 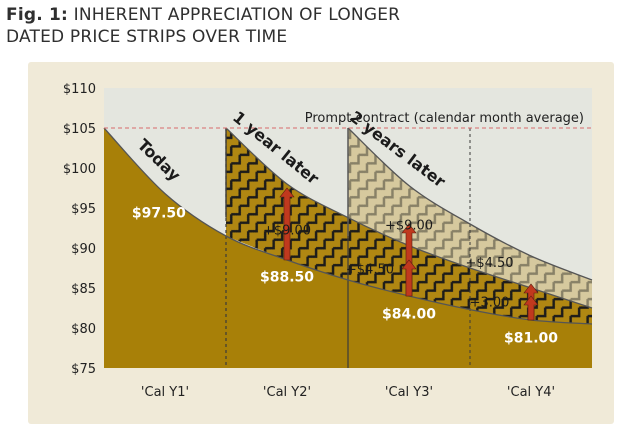 I want to click on price-label: $88.50, so click(x=287, y=278).